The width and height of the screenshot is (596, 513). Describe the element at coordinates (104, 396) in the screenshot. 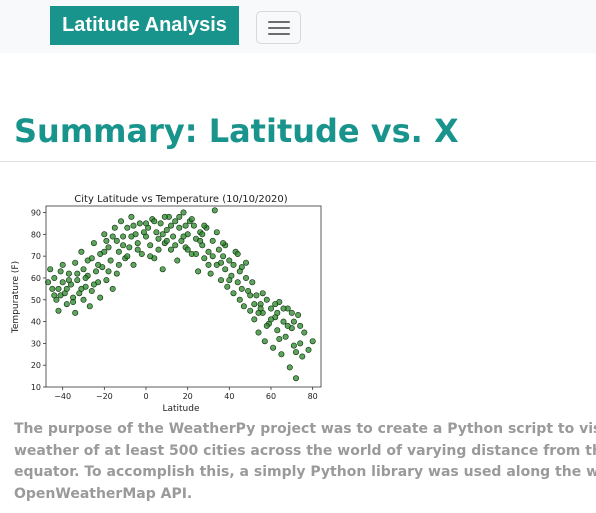

I see `x-tick-label: −20` at that location.